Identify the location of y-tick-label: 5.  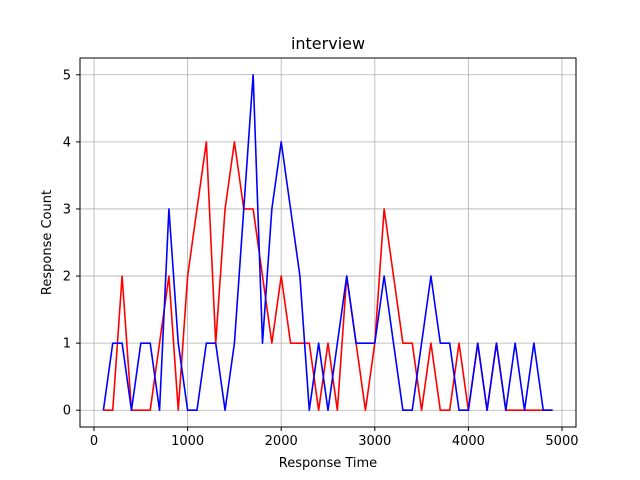
(67, 75).